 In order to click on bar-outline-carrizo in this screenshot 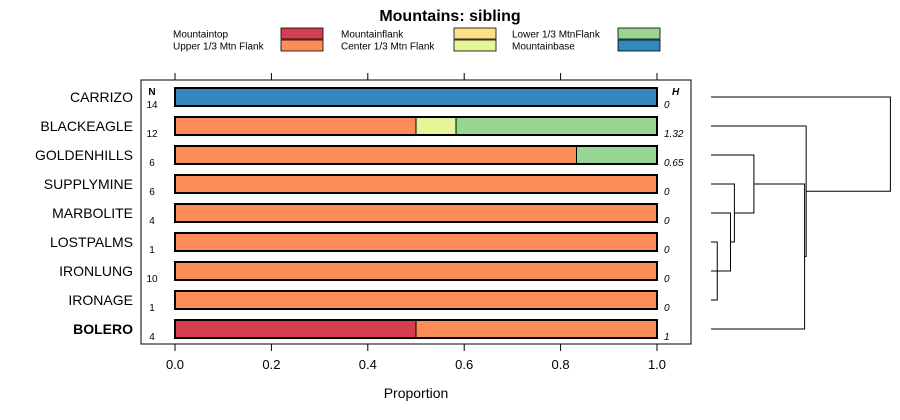, I will do `click(416, 97)`.